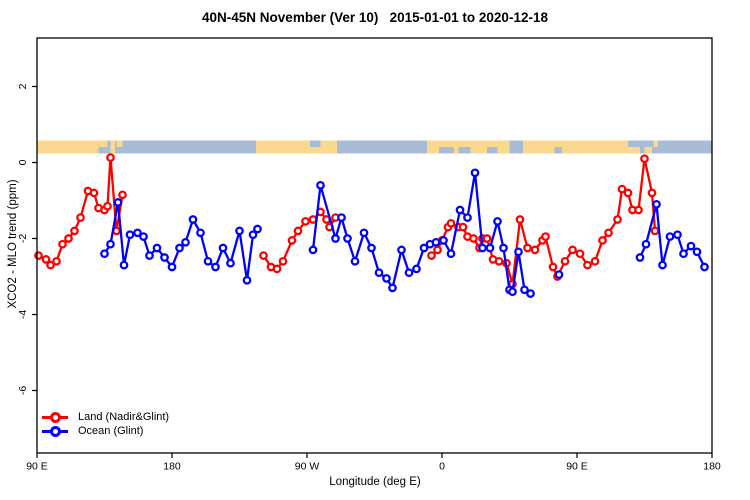  I want to click on y-tick-label: -2, so click(23, 238).